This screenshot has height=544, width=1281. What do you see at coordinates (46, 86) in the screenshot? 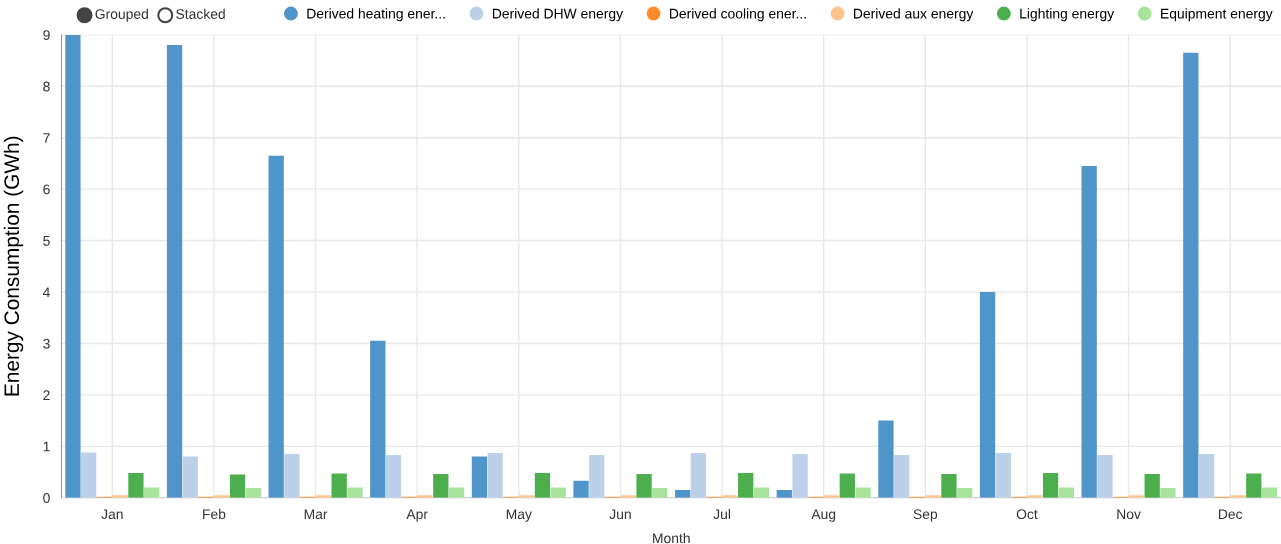
I see `y-tick-label: 8` at bounding box center [46, 86].